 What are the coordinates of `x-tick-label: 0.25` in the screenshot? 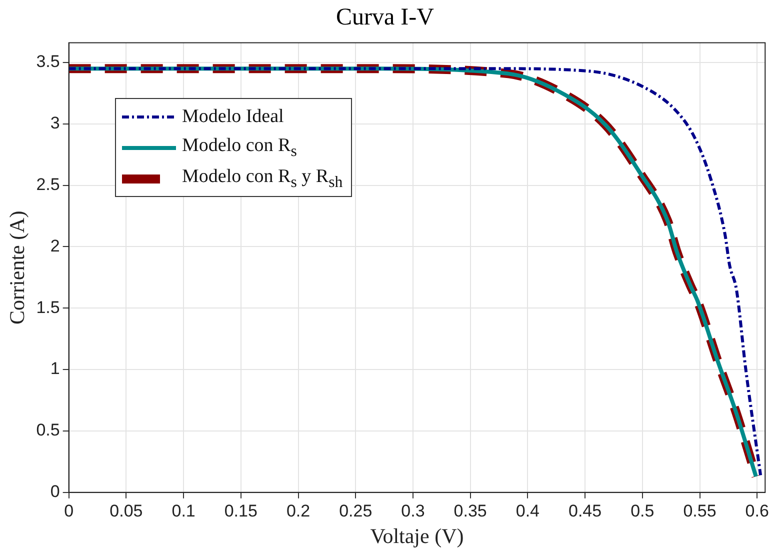 It's located at (355, 510).